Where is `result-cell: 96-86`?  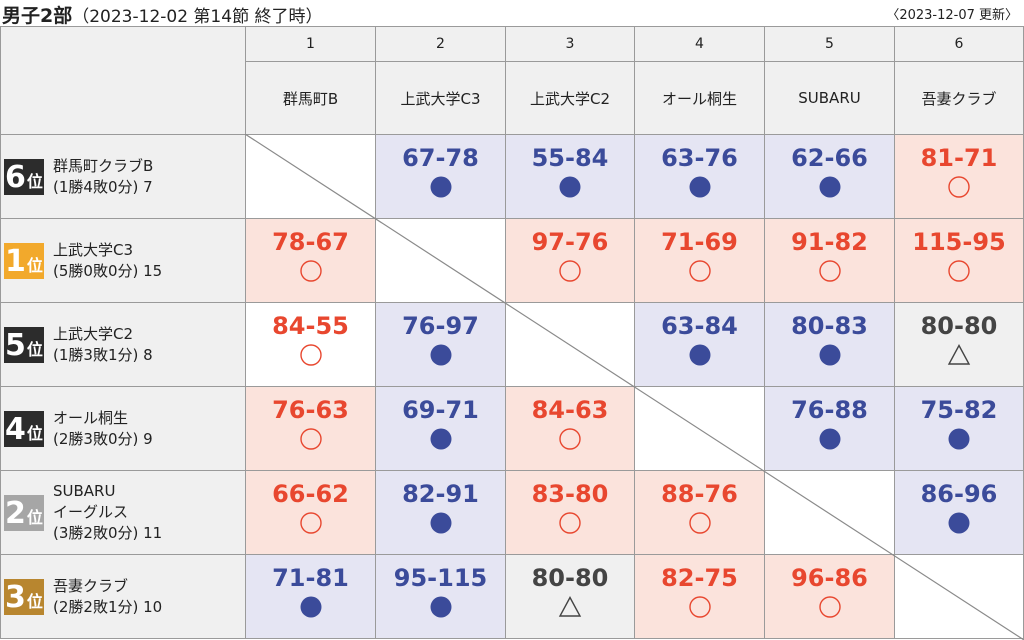 result-cell: 96-86 is located at coordinates (829, 596).